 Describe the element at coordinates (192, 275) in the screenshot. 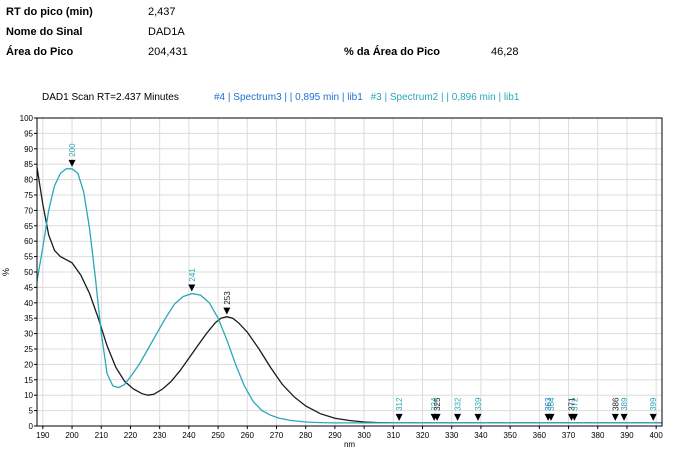

I see `peak-label: 241` at that location.